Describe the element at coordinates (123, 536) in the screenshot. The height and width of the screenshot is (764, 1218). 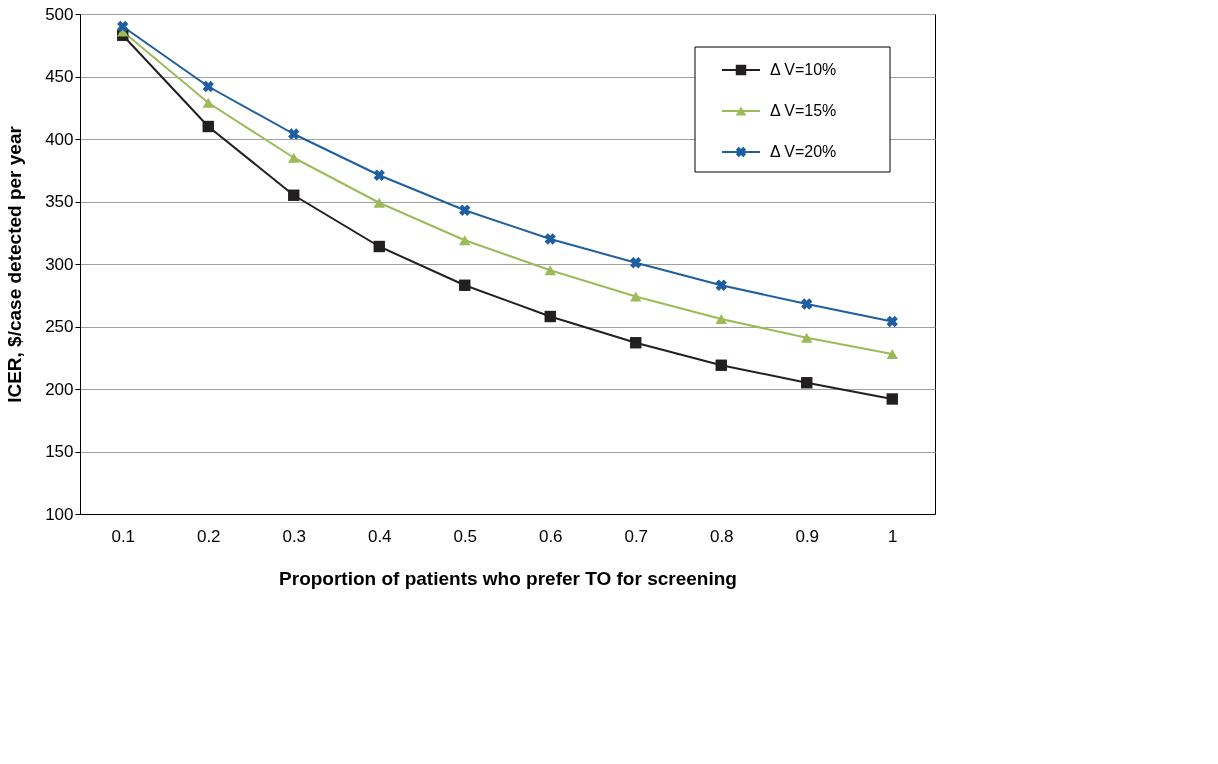
I see `x-tick-label: 0.1` at that location.